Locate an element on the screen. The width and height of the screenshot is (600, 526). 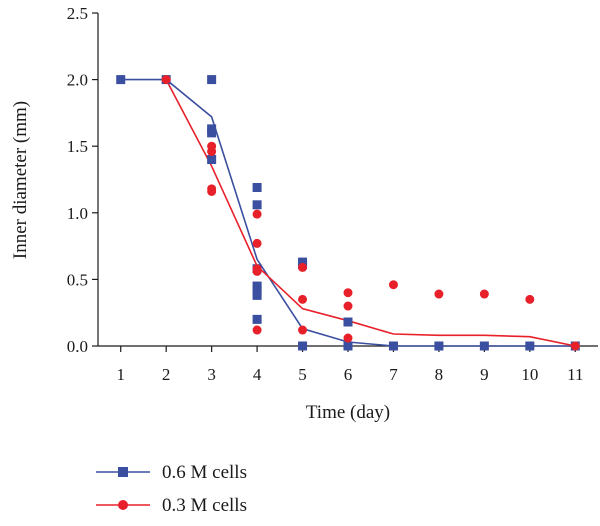
x-tick-label: 11 is located at coordinates (575, 374).